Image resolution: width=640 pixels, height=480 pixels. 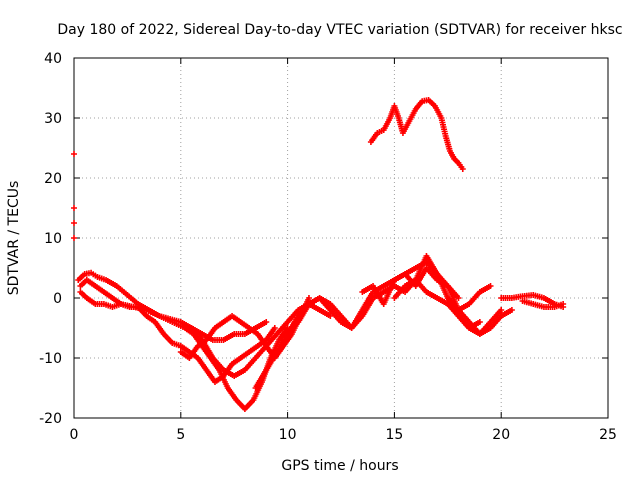 I want to click on x-axis-label: GPS time / hours, so click(x=339, y=466).